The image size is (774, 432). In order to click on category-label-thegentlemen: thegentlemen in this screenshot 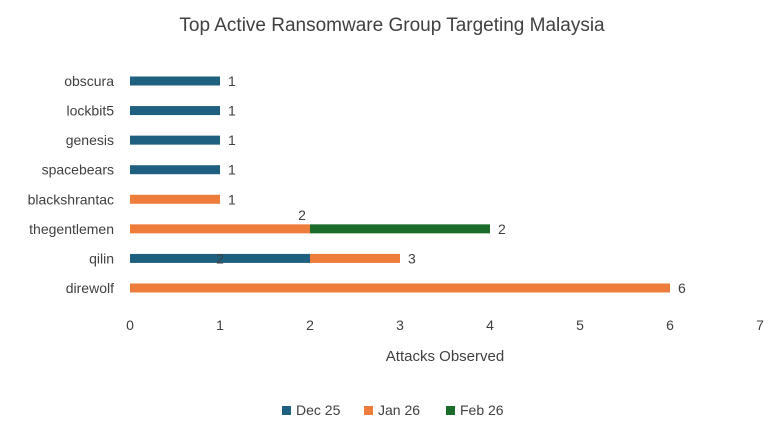, I will do `click(71, 229)`.